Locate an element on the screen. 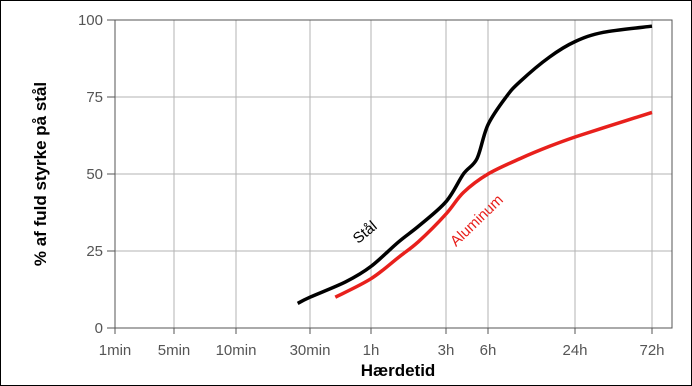 Image resolution: width=692 pixels, height=386 pixels. x-tick-label: 1h is located at coordinates (371, 350).